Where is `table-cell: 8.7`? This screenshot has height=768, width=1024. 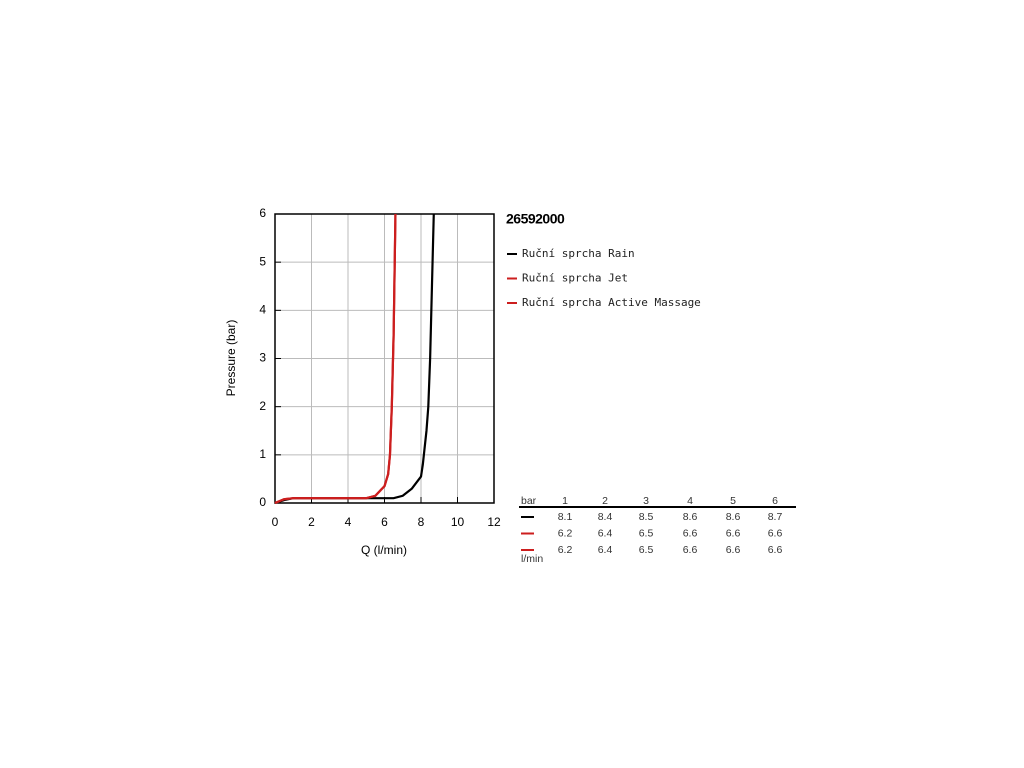 table-cell: 8.7 is located at coordinates (775, 517).